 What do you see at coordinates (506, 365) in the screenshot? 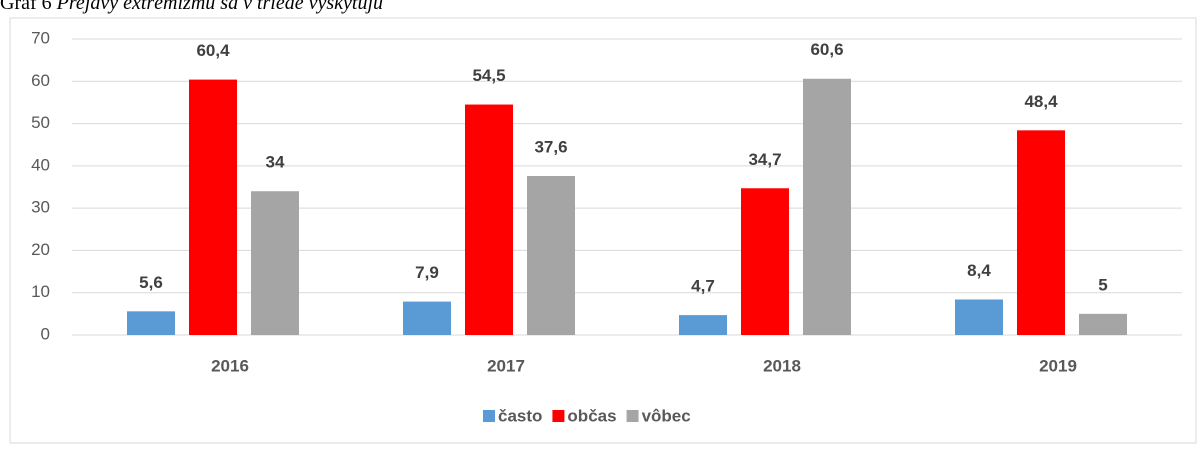
I see `x-tick-label: 2017` at bounding box center [506, 365].